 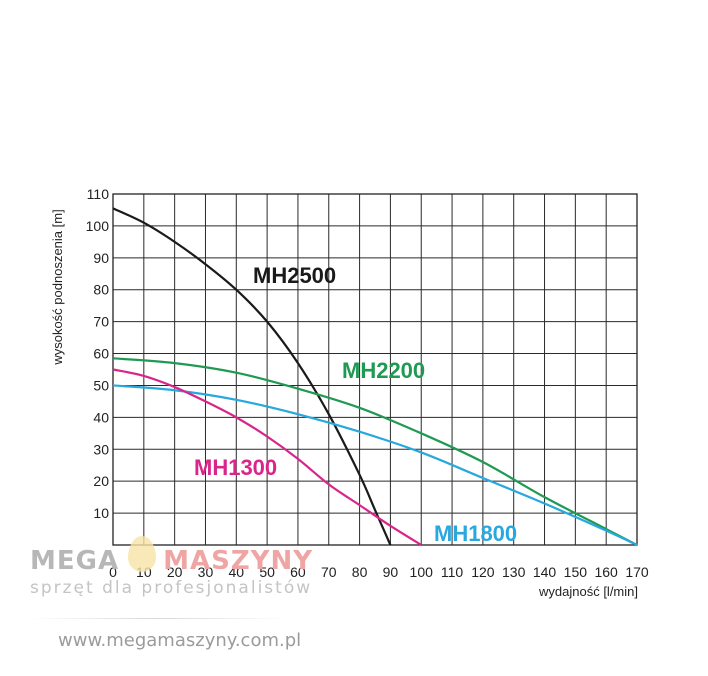 I want to click on x-tick-label: 140, so click(x=545, y=572).